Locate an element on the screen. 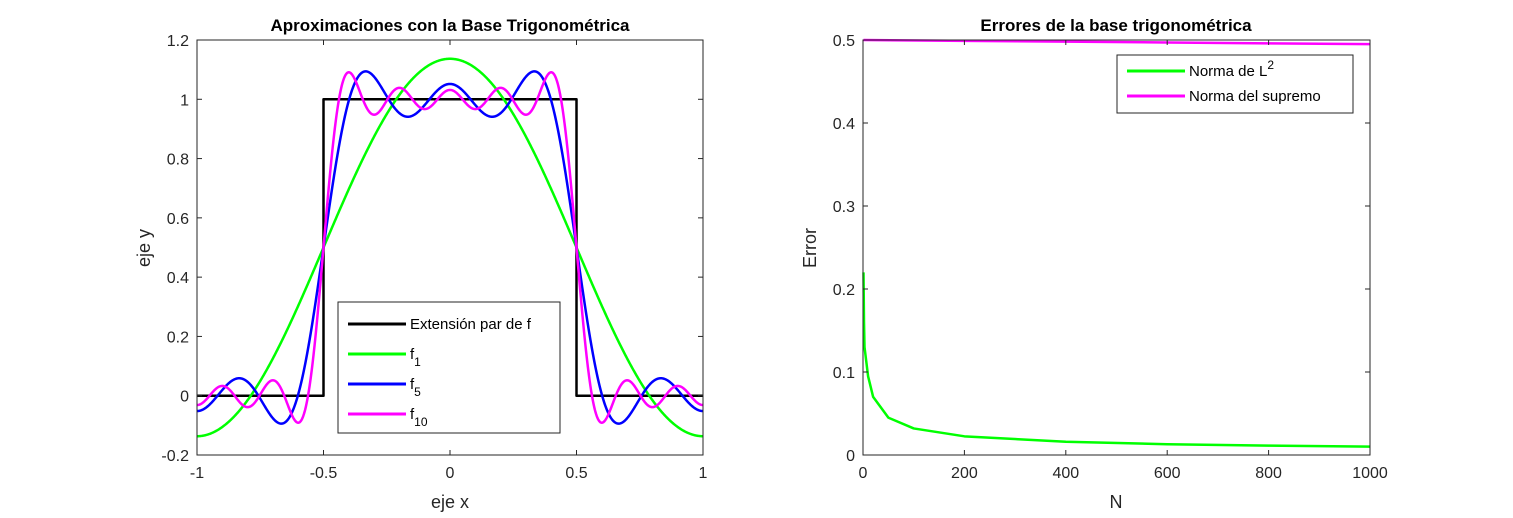  legend-item: Norma de L2 is located at coordinates (1200, 69).